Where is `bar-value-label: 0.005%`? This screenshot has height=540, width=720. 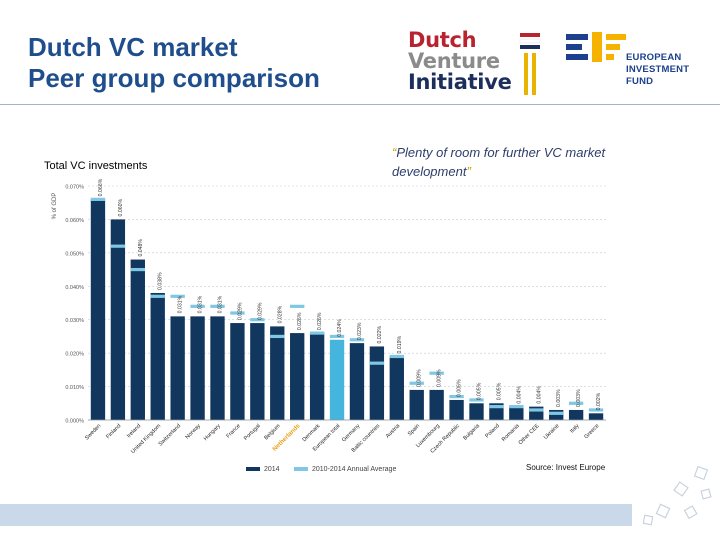
bar-value-label: 0.005% is located at coordinates (499, 391).